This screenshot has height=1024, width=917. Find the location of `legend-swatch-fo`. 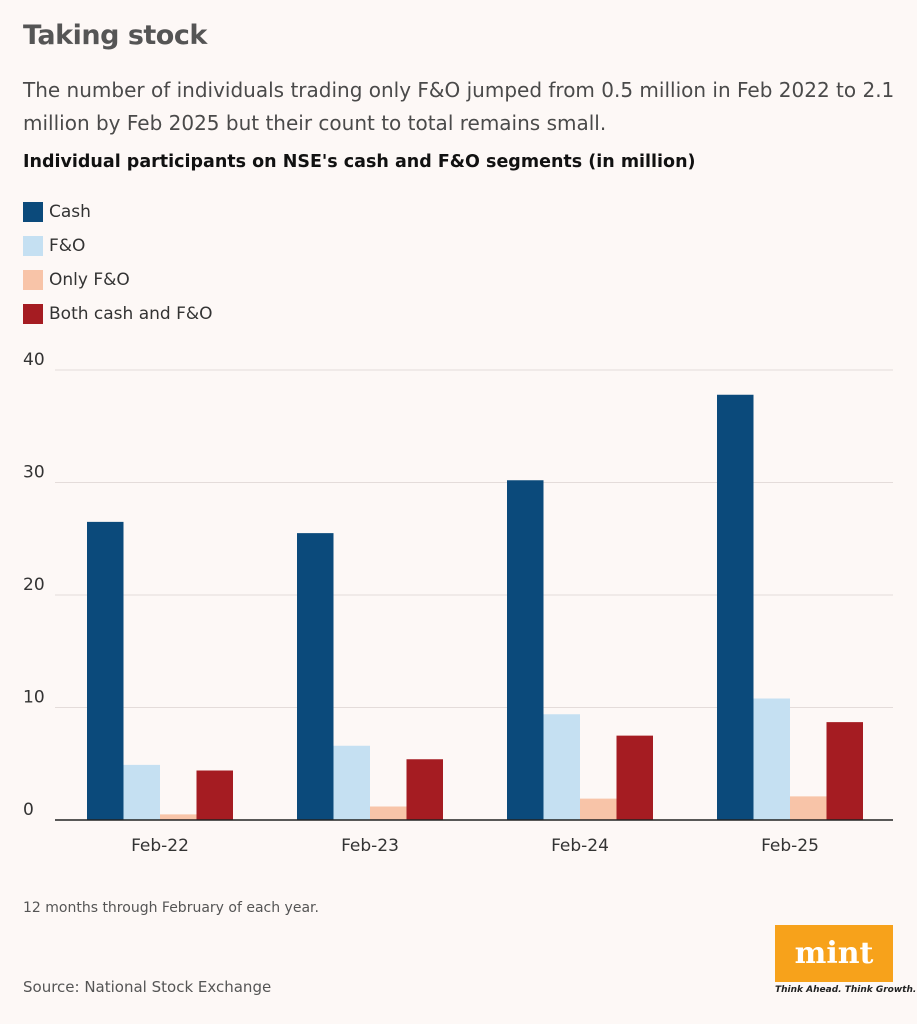

legend-swatch-fo is located at coordinates (33, 246).